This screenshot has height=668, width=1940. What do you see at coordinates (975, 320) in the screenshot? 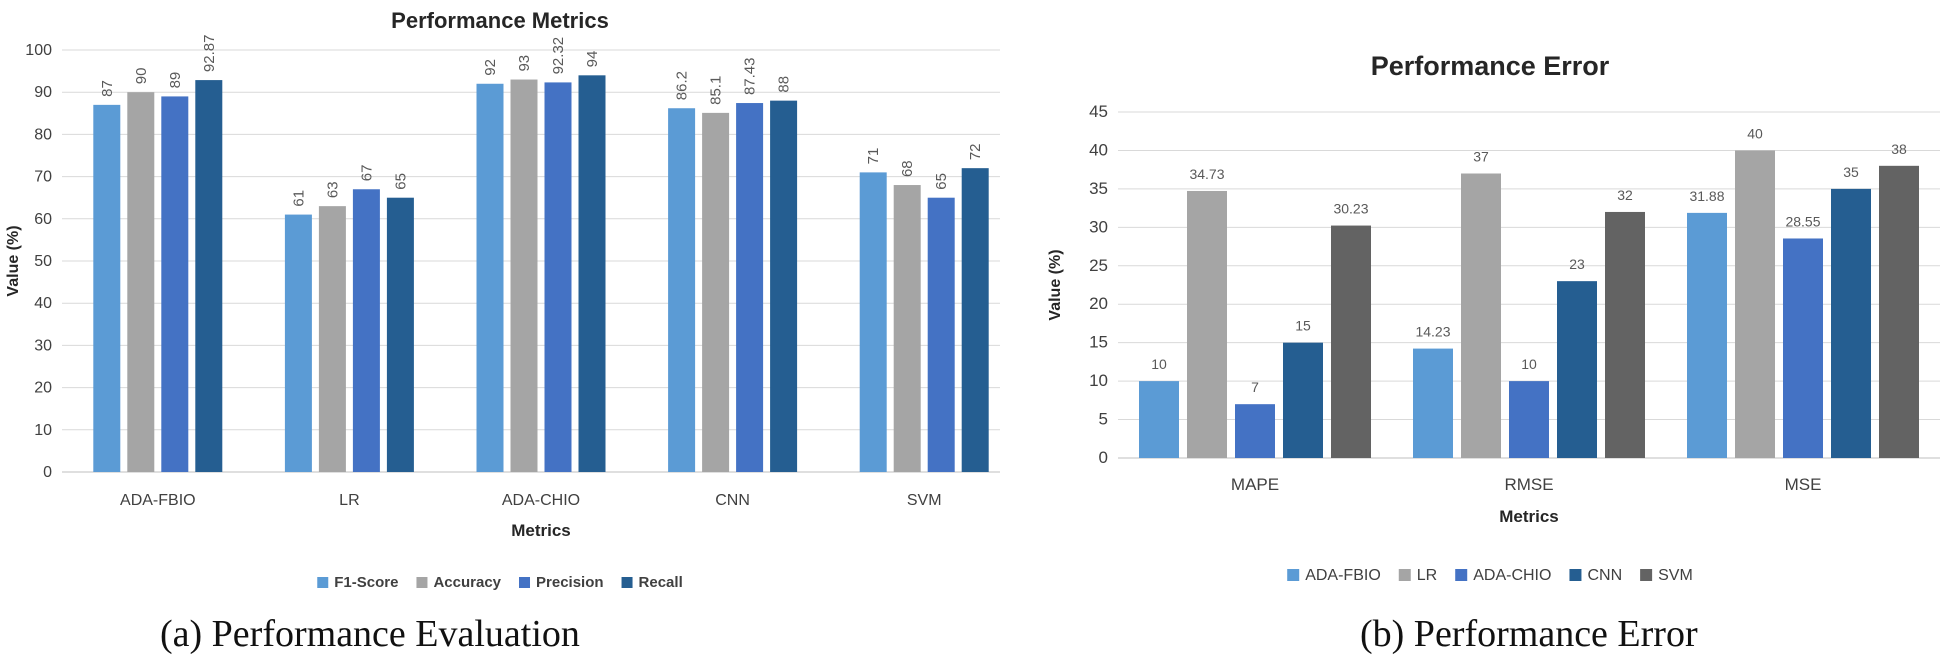
I see `performance-metrics-bar-recall-svm` at bounding box center [975, 320].